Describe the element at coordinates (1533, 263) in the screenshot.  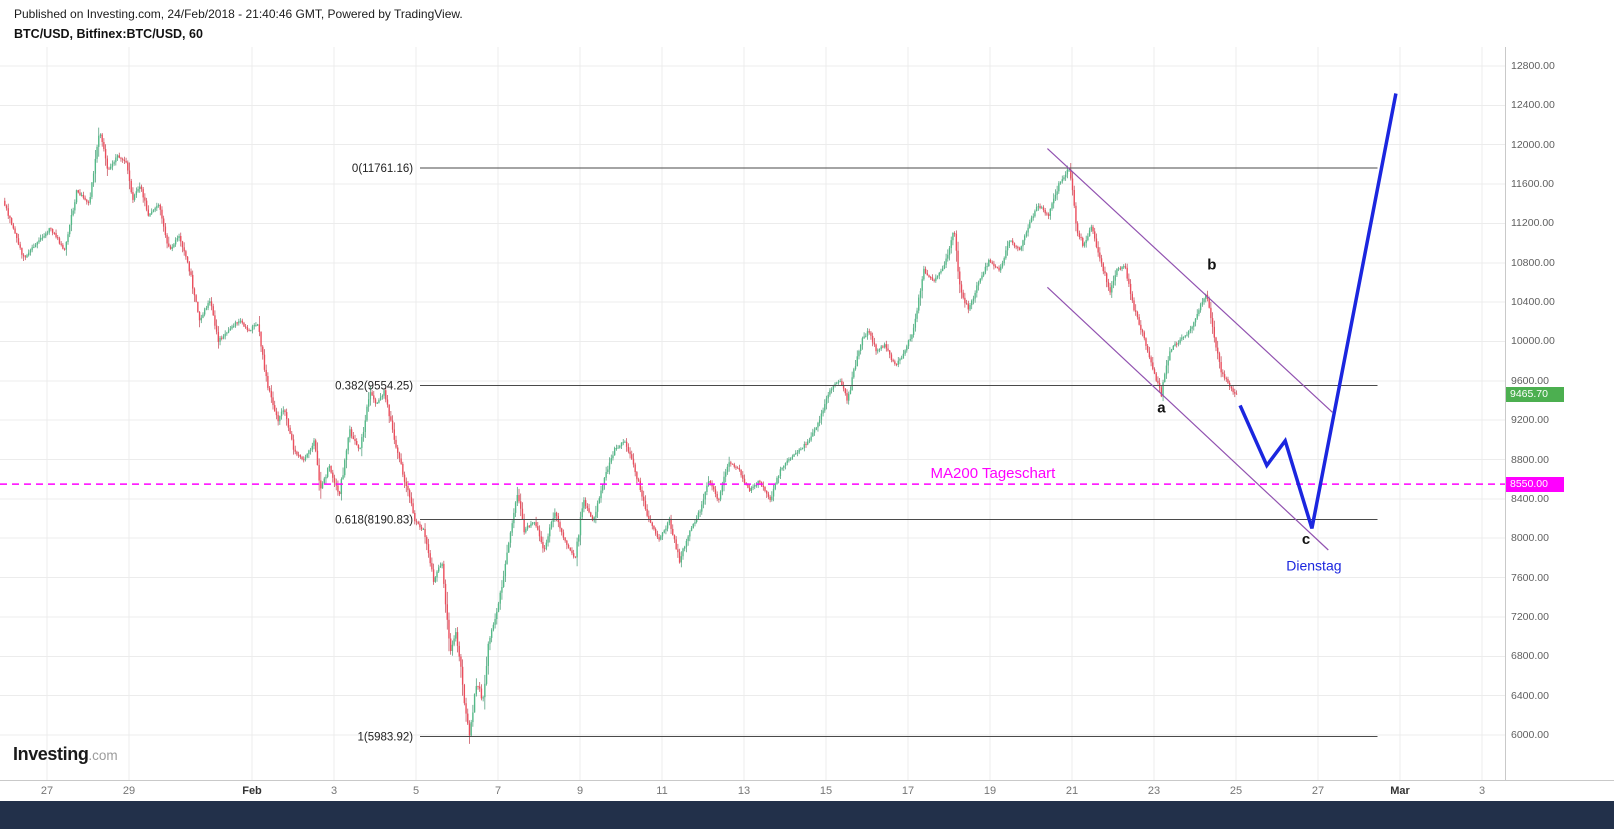
I see `price-tick-label: 10800.00` at that location.